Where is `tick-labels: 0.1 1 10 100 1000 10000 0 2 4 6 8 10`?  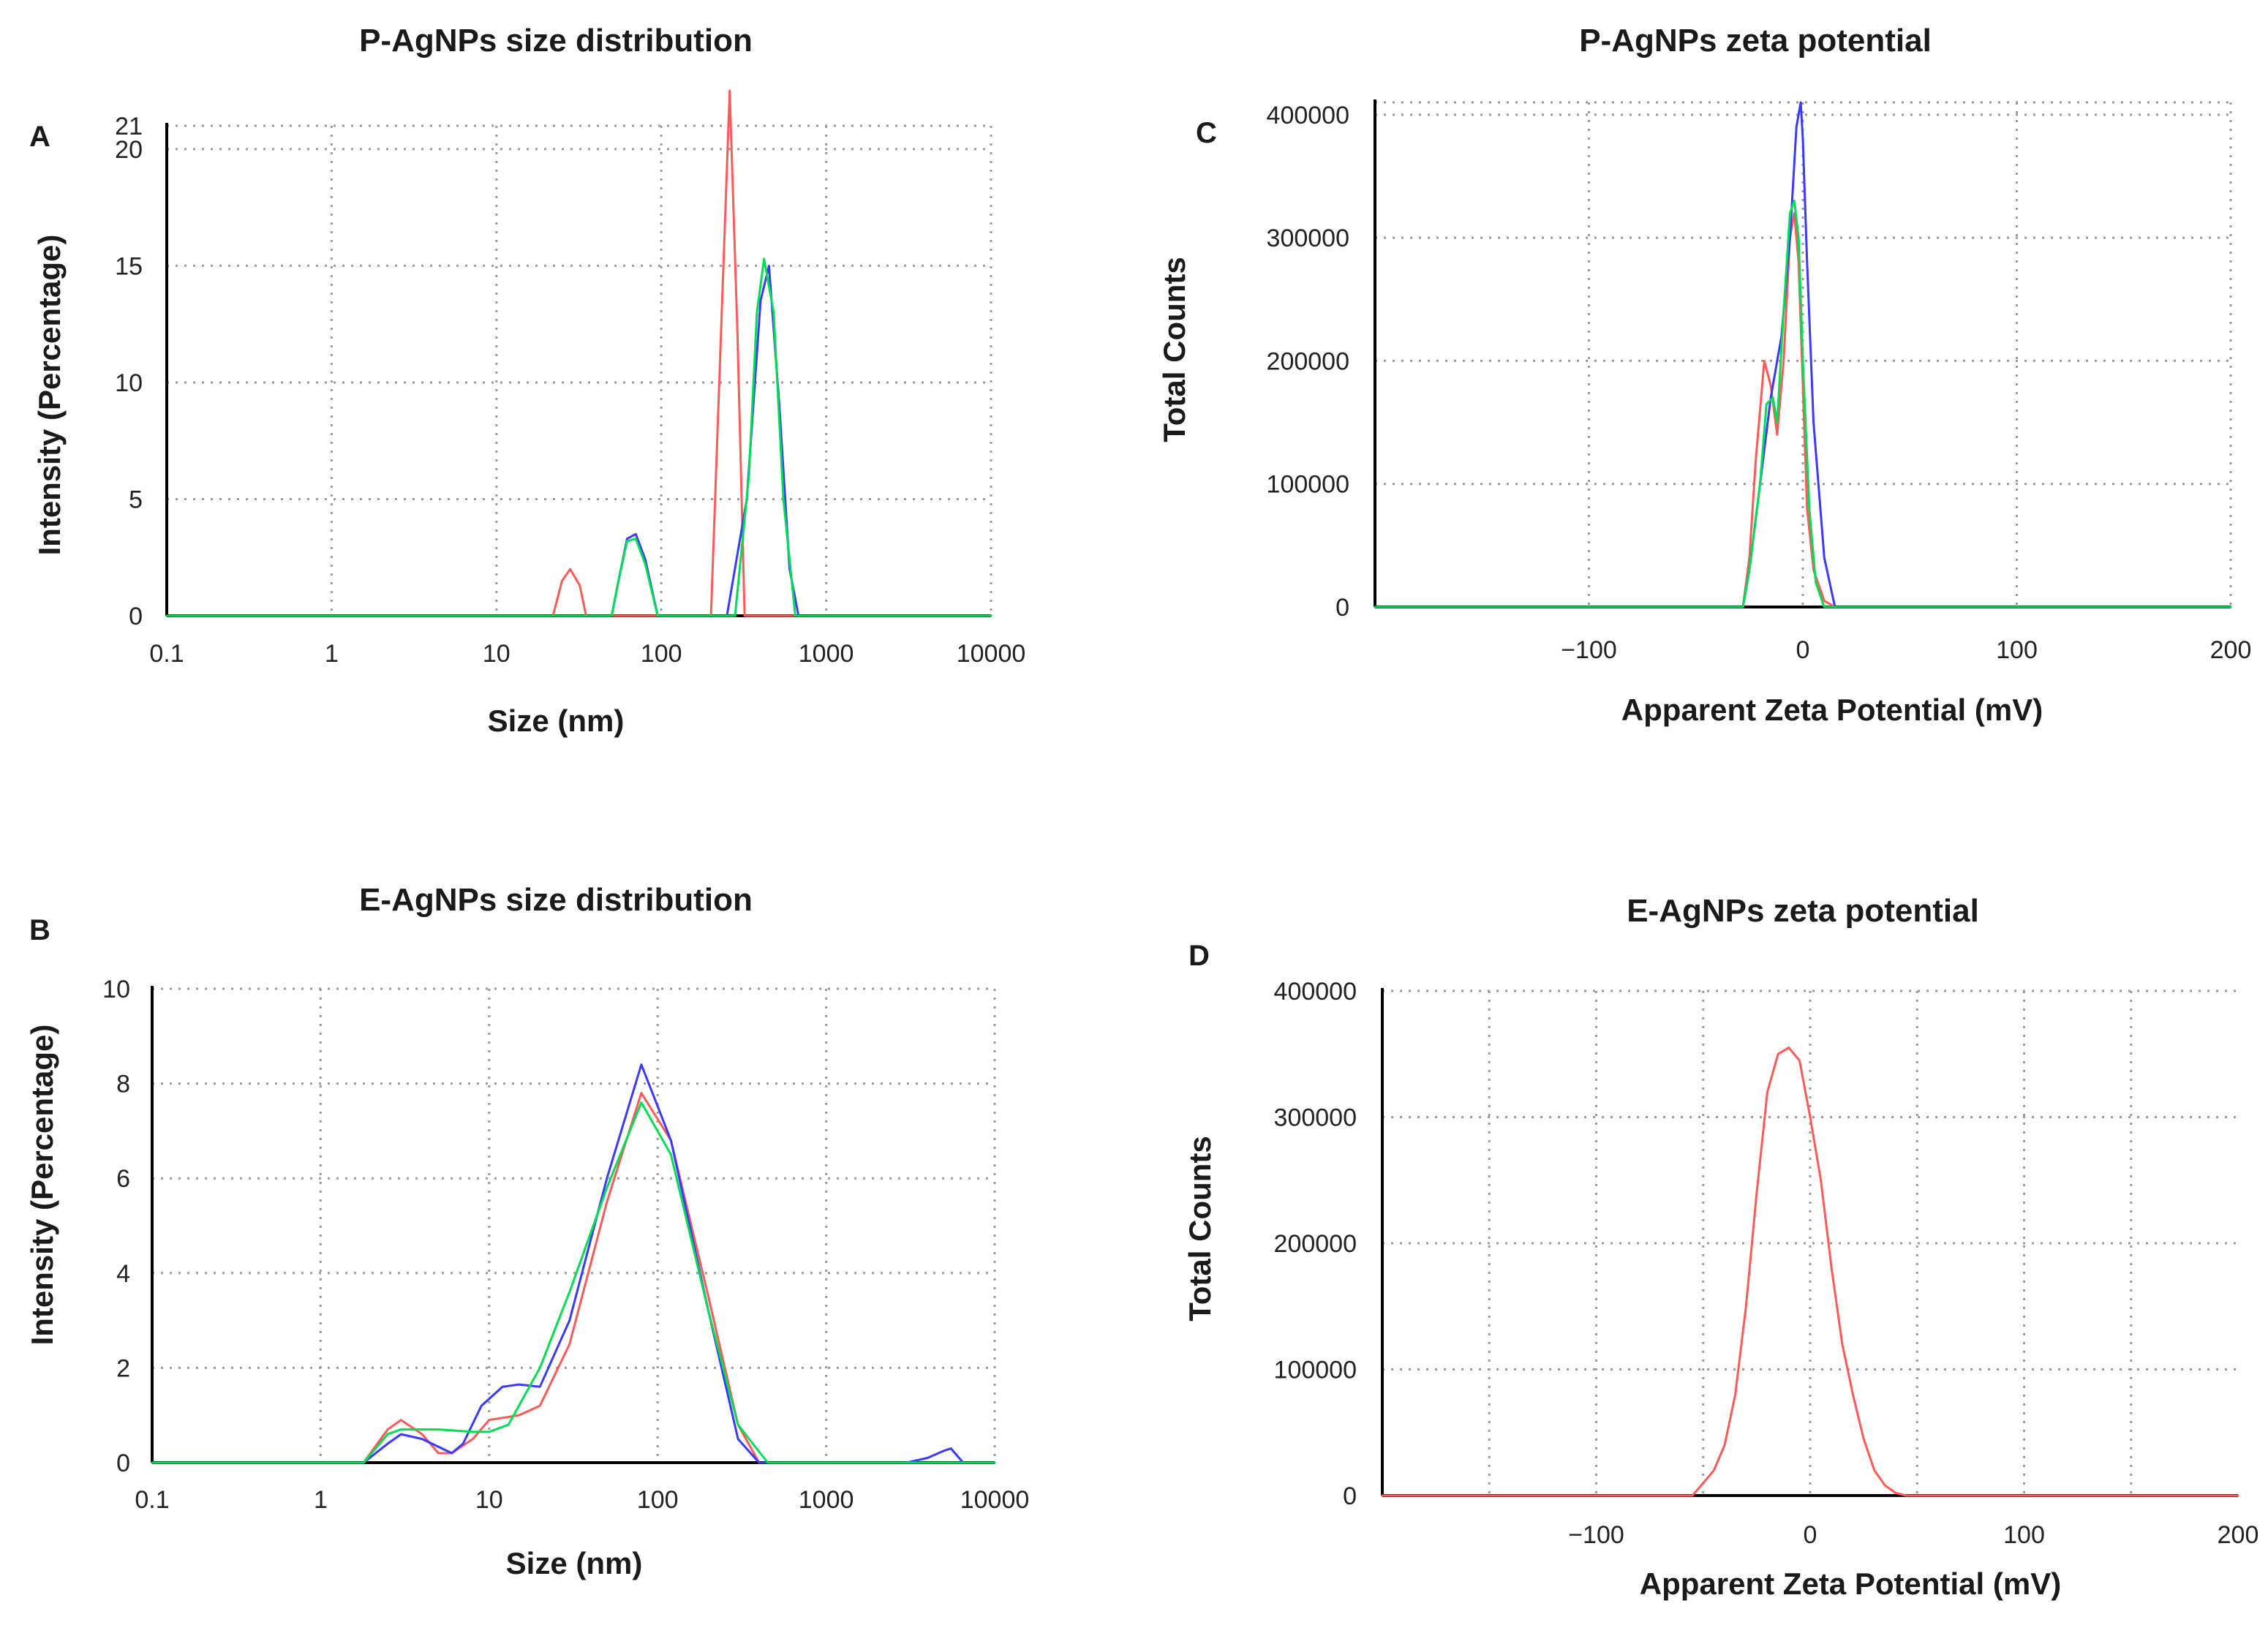
tick-labels: 0.1 1 10 100 1000 10000 0 2 4 6 8 10 is located at coordinates (565, 1245).